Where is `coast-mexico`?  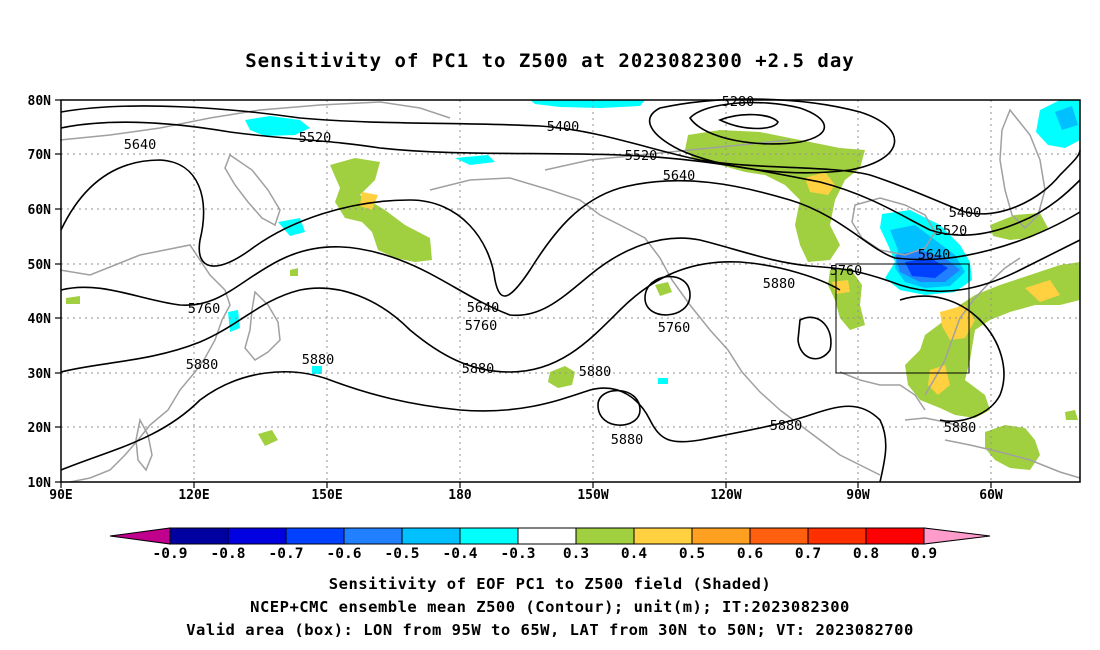 coast-mexico is located at coordinates (830, 442).